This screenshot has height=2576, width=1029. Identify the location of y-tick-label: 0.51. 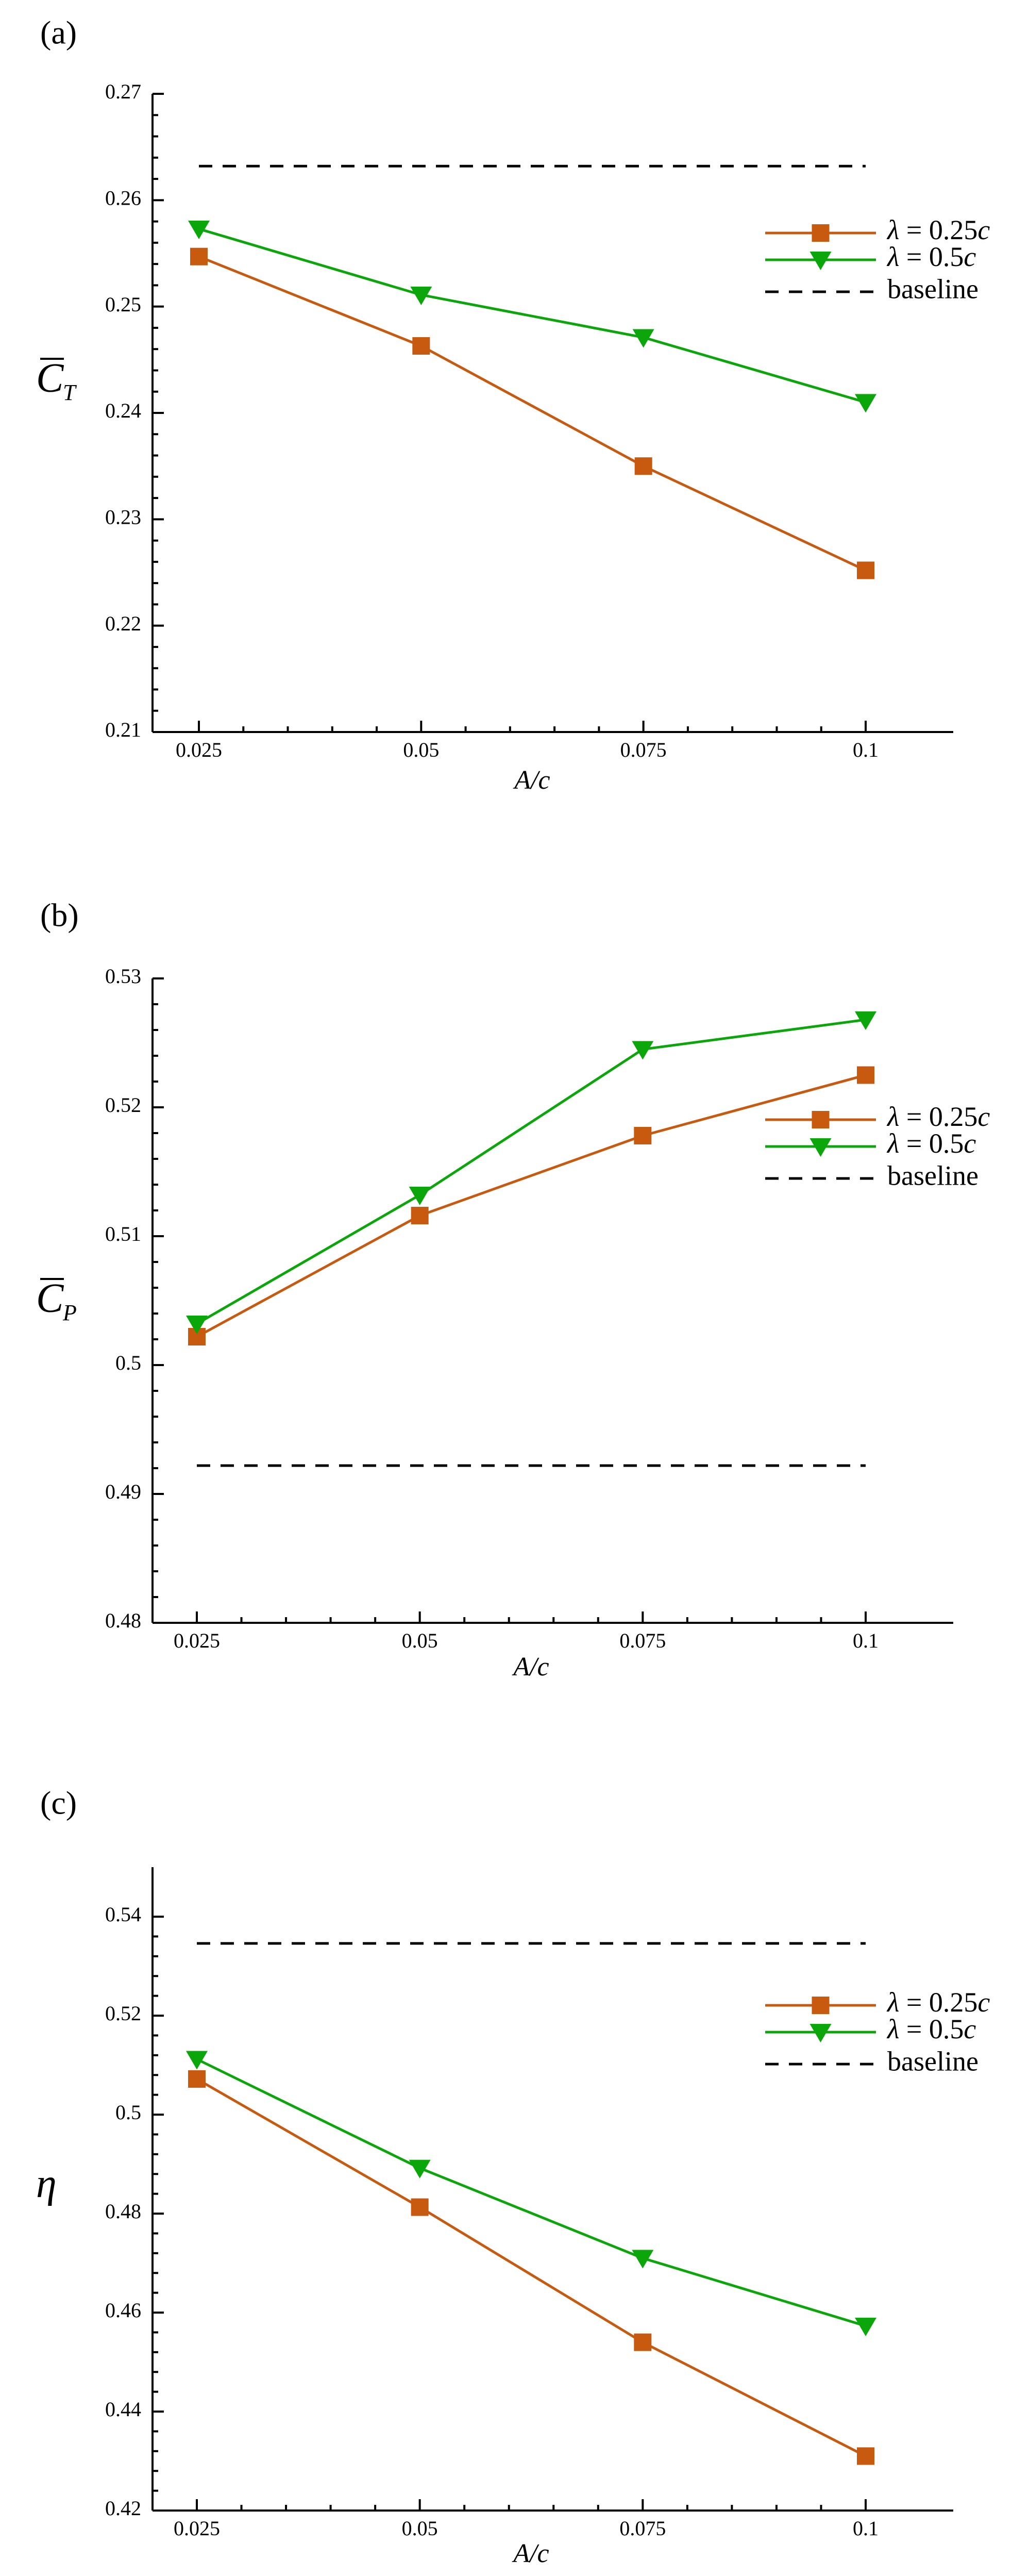
(123, 1233).